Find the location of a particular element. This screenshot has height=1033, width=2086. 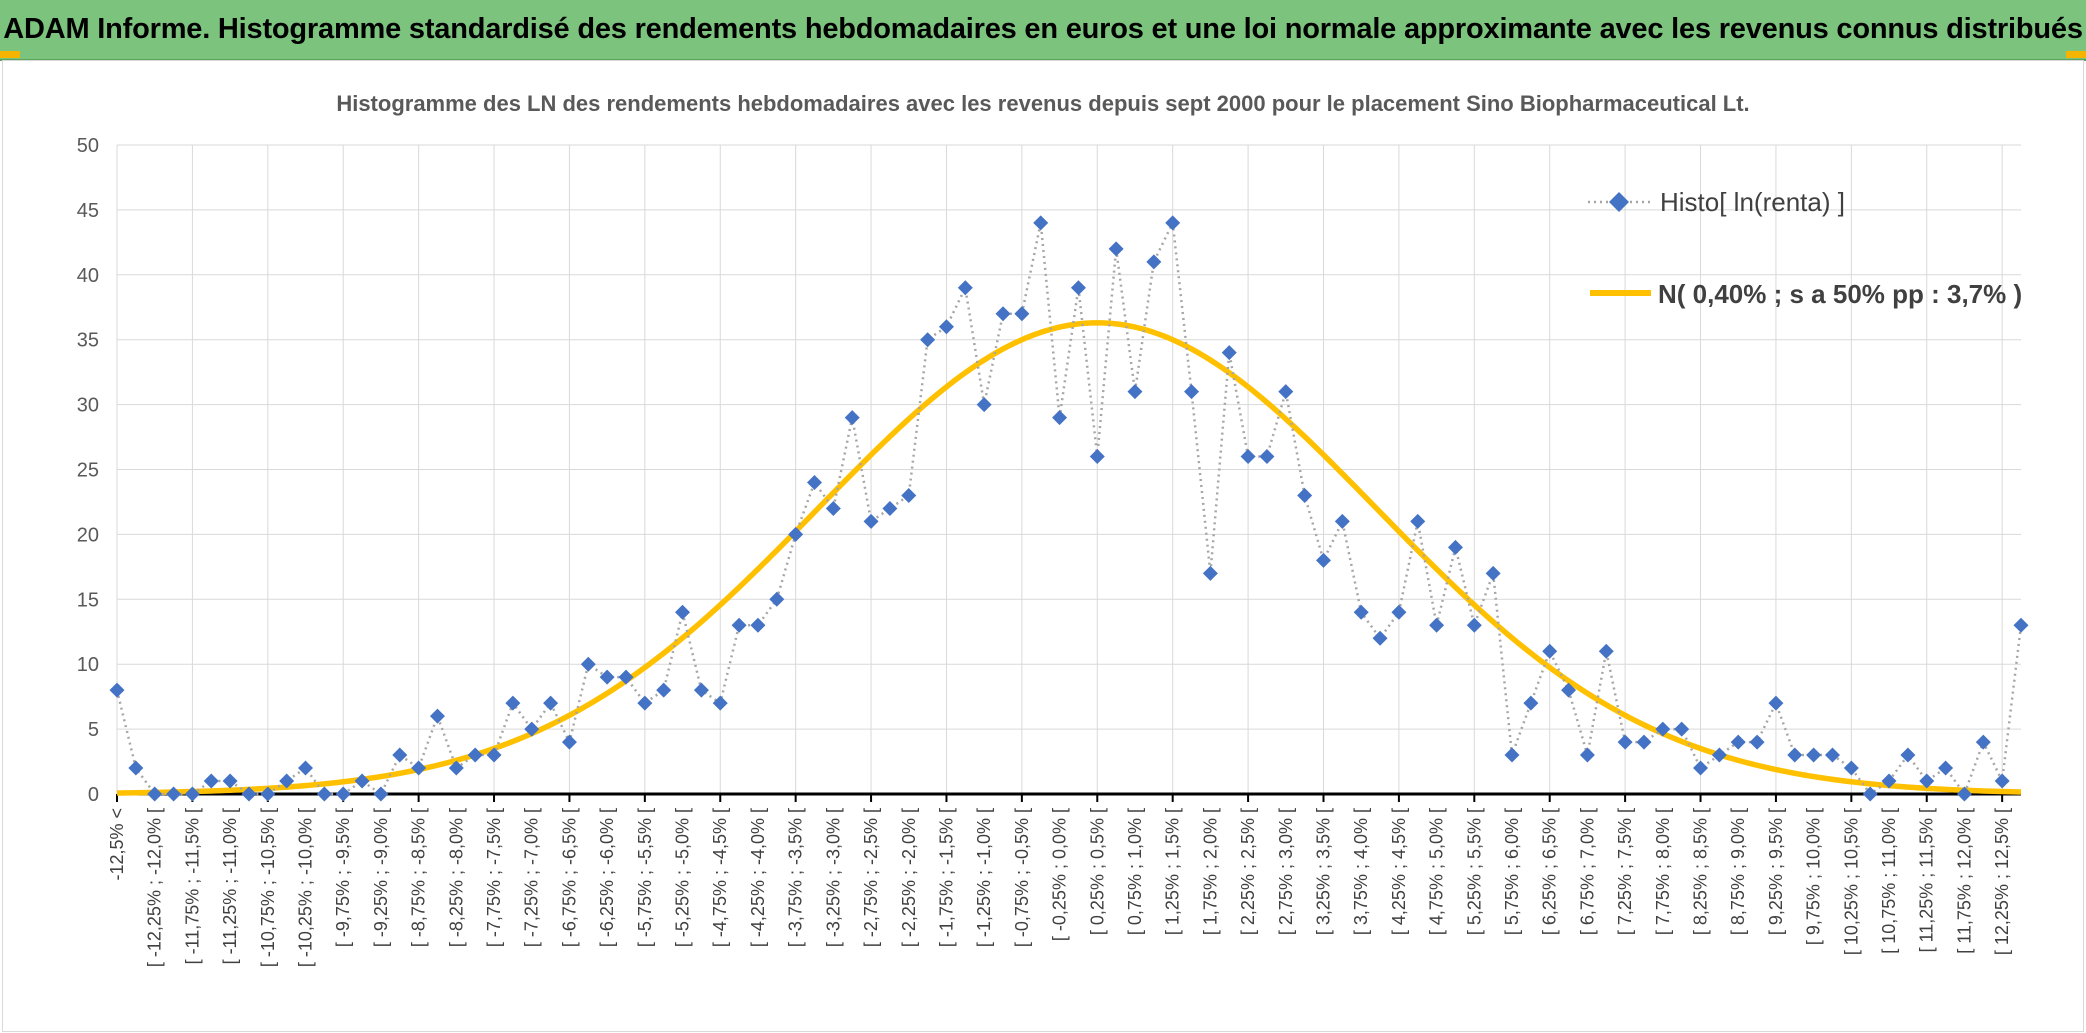

x-tick-label: [ 0,75% ; 1,0% [ is located at coordinates (1135, 871).